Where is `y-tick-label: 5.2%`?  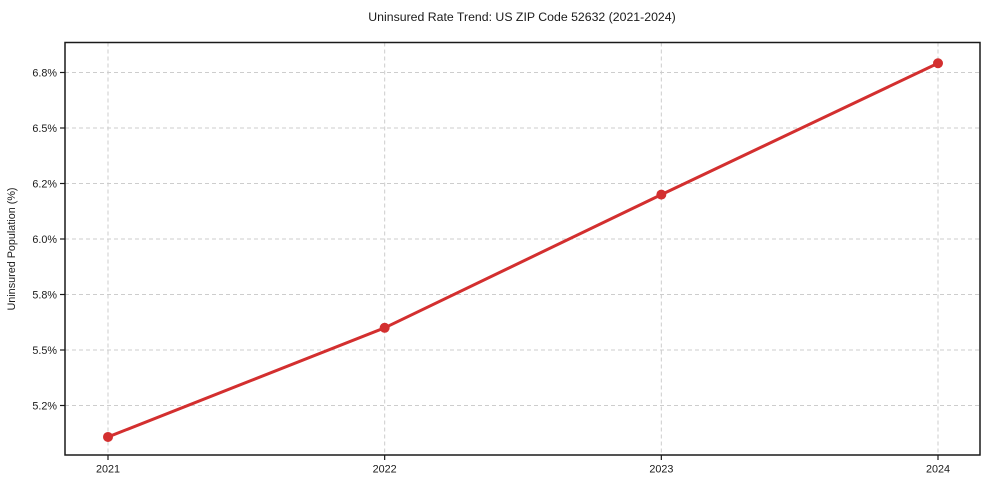
y-tick-label: 5.2% is located at coordinates (44, 406).